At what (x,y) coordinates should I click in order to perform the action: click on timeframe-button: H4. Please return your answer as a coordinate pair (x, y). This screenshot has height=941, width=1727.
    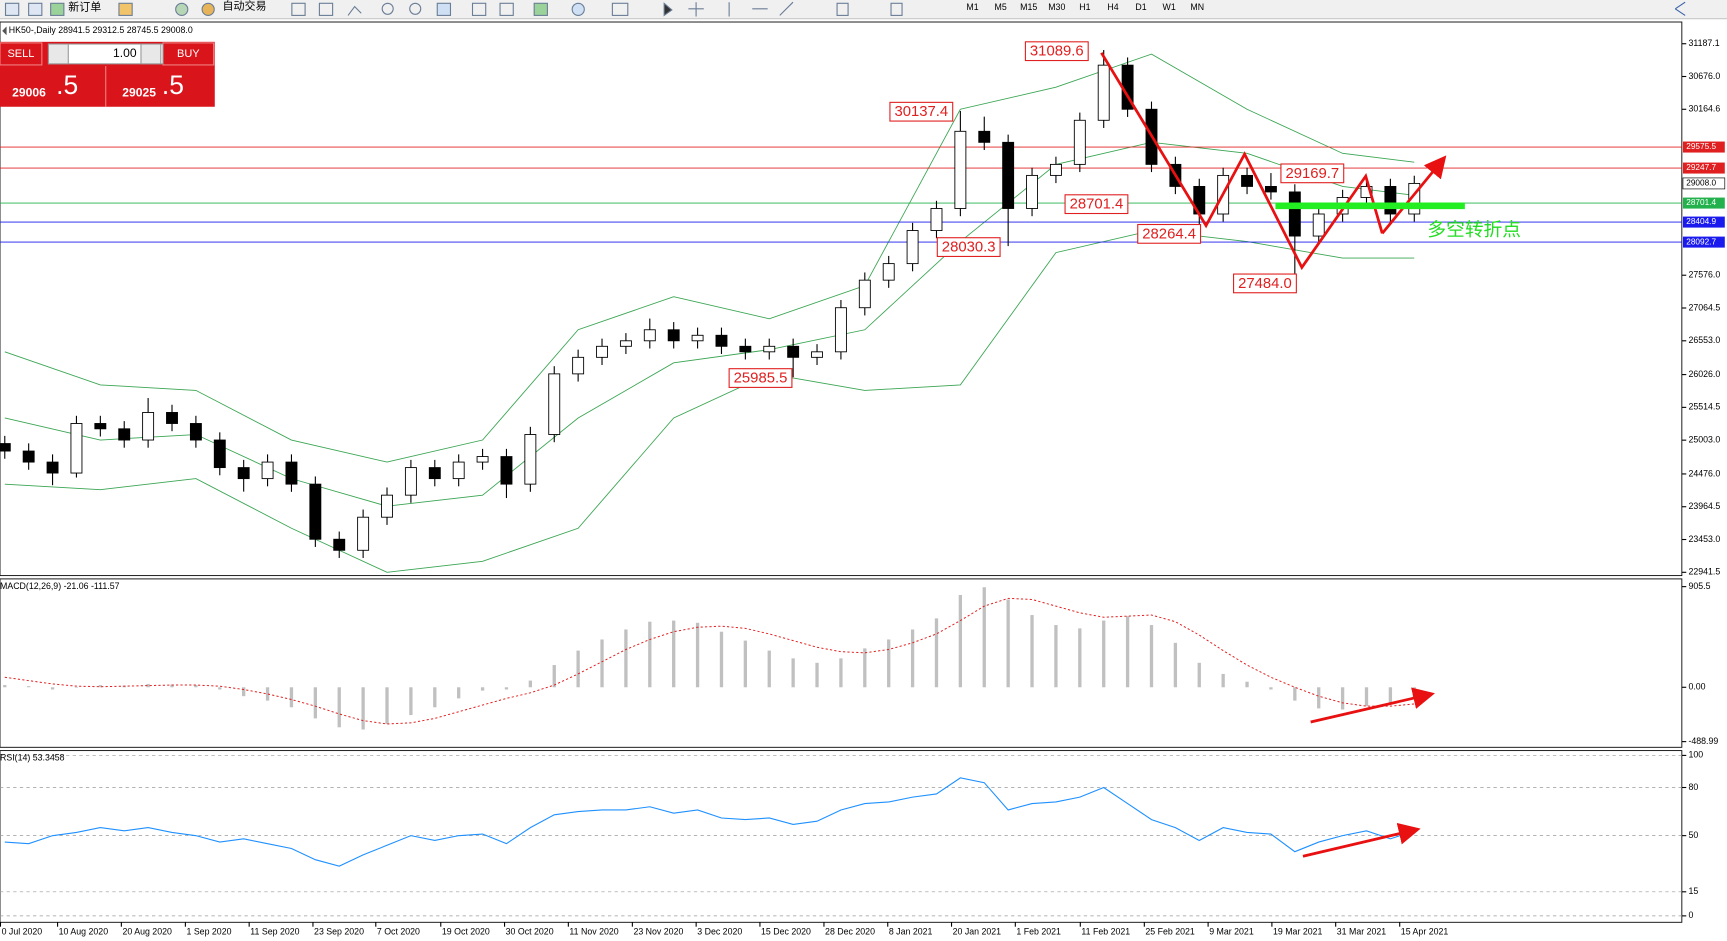
    Looking at the image, I should click on (1112, 7).